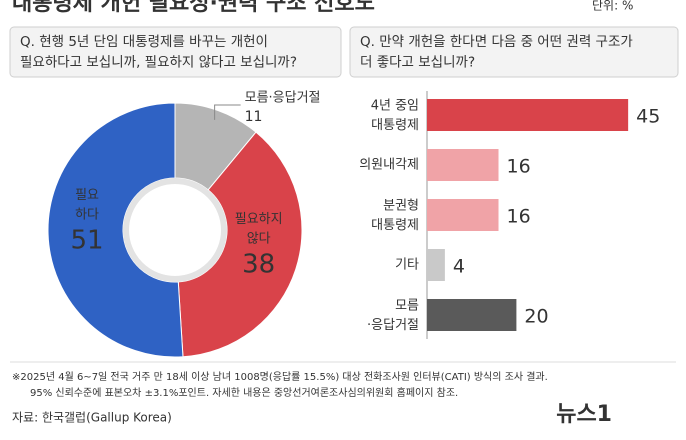  What do you see at coordinates (459, 267) in the screenshot?
I see `value-label: 4` at bounding box center [459, 267].